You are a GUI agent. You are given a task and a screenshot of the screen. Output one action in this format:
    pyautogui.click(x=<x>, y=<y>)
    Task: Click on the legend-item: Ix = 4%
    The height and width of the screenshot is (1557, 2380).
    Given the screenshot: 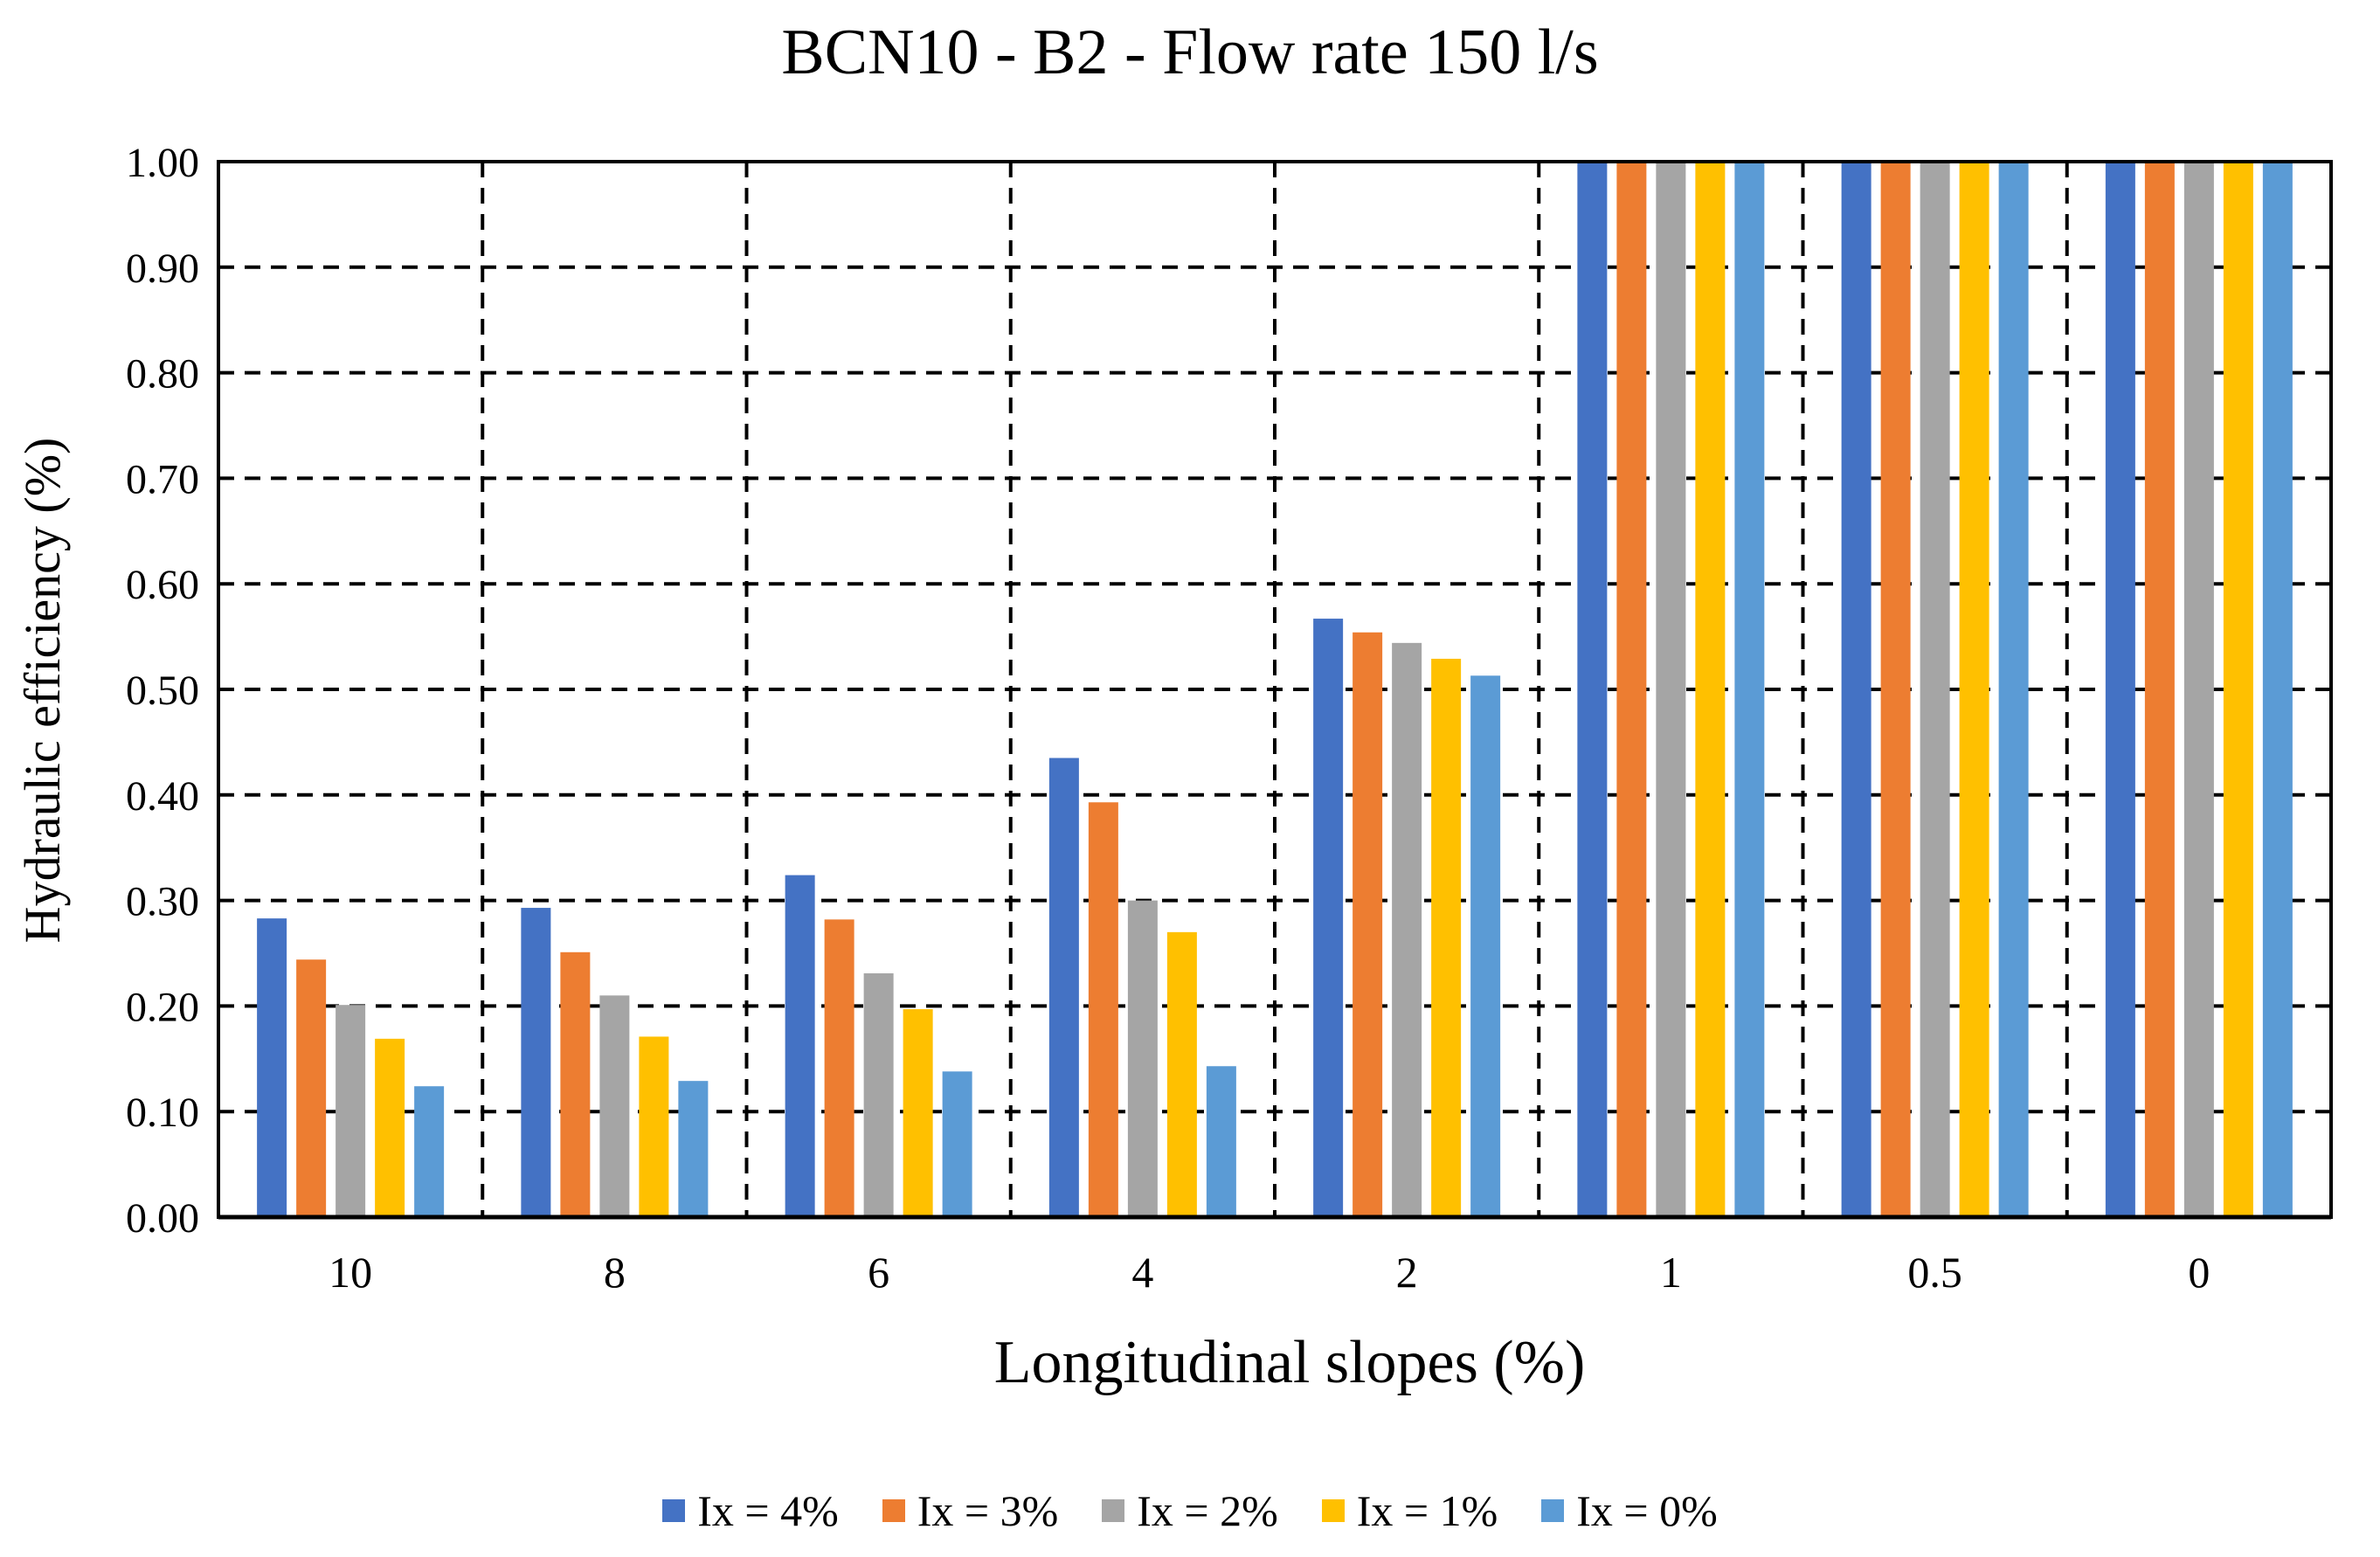 What is the action you would take?
    pyautogui.click(x=750, y=1510)
    